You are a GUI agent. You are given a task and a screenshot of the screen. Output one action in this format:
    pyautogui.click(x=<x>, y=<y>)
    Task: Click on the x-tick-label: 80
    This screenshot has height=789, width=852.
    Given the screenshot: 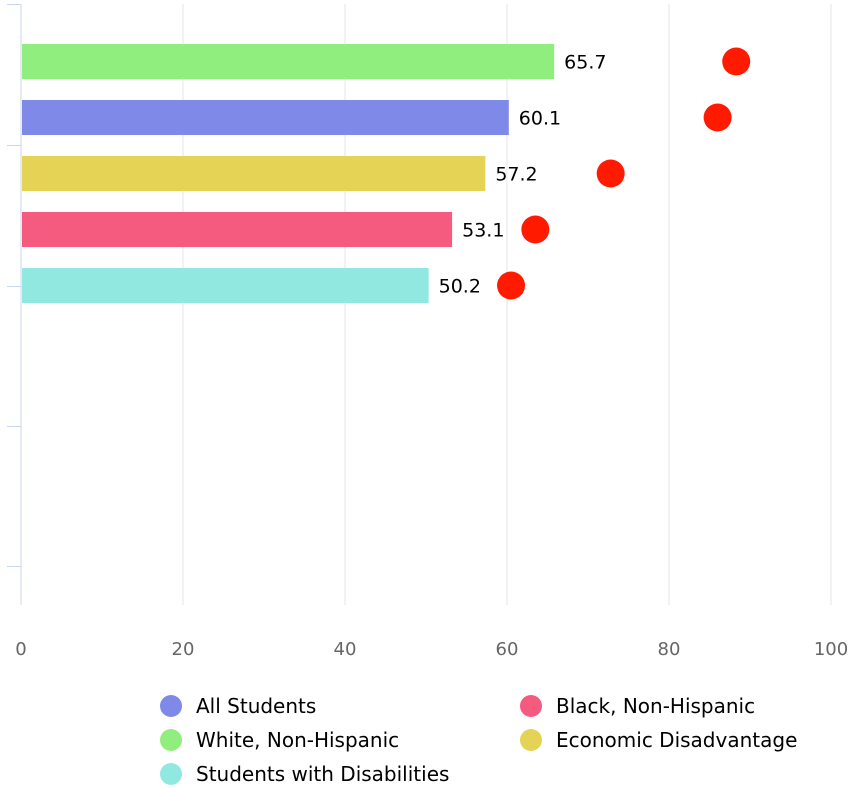 What is the action you would take?
    pyautogui.click(x=669, y=649)
    